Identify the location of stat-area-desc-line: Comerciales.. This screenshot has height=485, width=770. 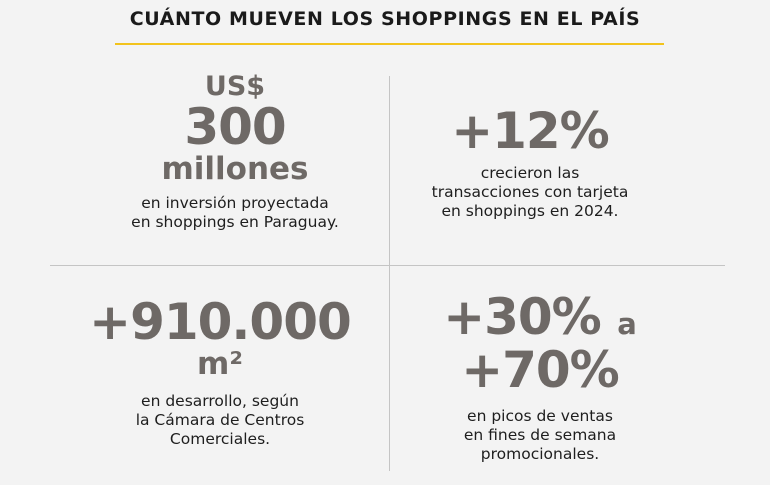
(220, 439).